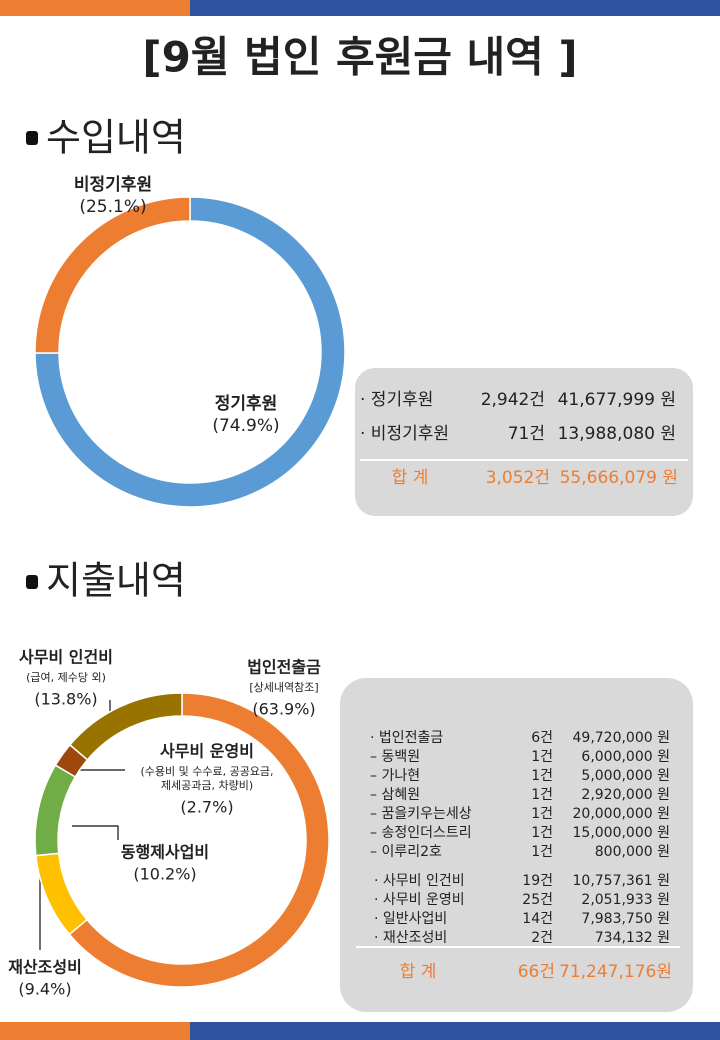 This screenshot has height=1040, width=720. What do you see at coordinates (95, 1031) in the screenshot?
I see `bottom-bar-orange` at bounding box center [95, 1031].